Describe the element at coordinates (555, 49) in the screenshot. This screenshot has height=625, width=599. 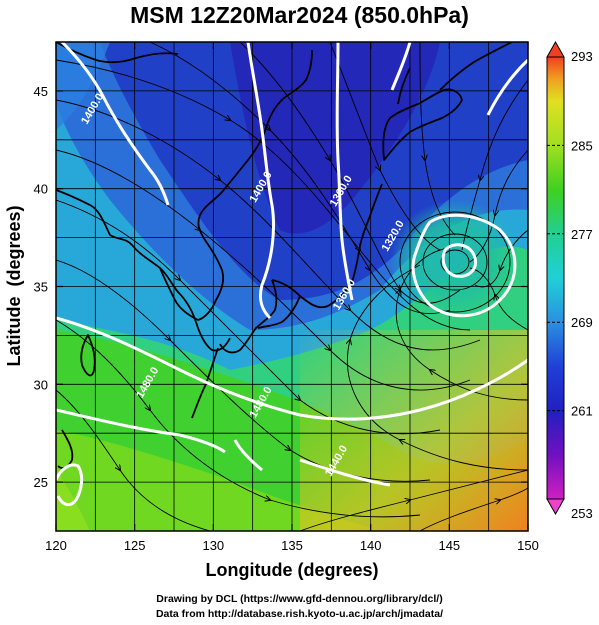
I see `colorbar-upper-arrow` at that location.